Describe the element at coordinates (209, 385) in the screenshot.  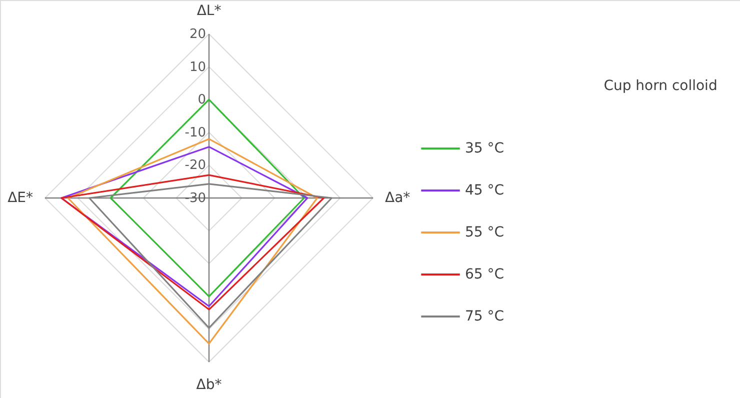
I see `spoke-label: Δb*` at that location.